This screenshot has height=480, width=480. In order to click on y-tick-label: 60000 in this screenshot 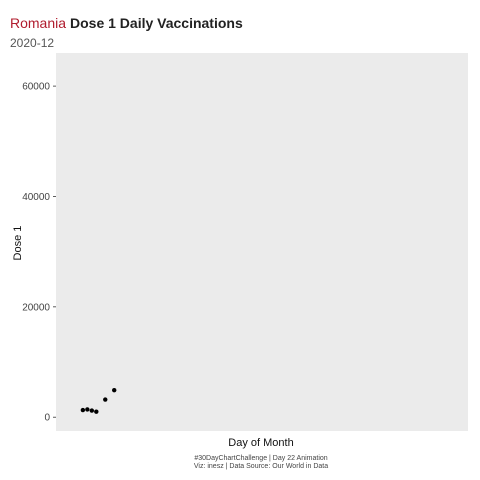, I will do `click(36, 87)`.